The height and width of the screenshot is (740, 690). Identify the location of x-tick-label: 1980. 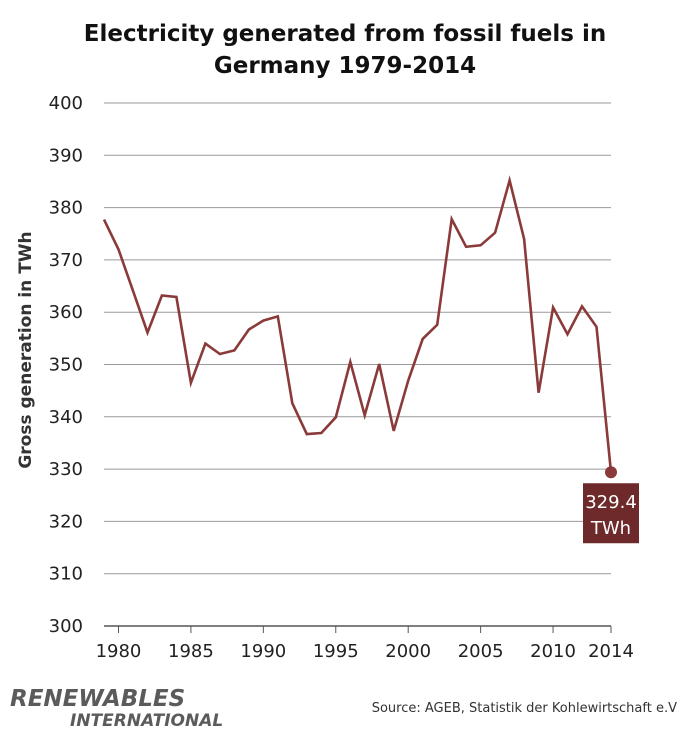
(119, 651).